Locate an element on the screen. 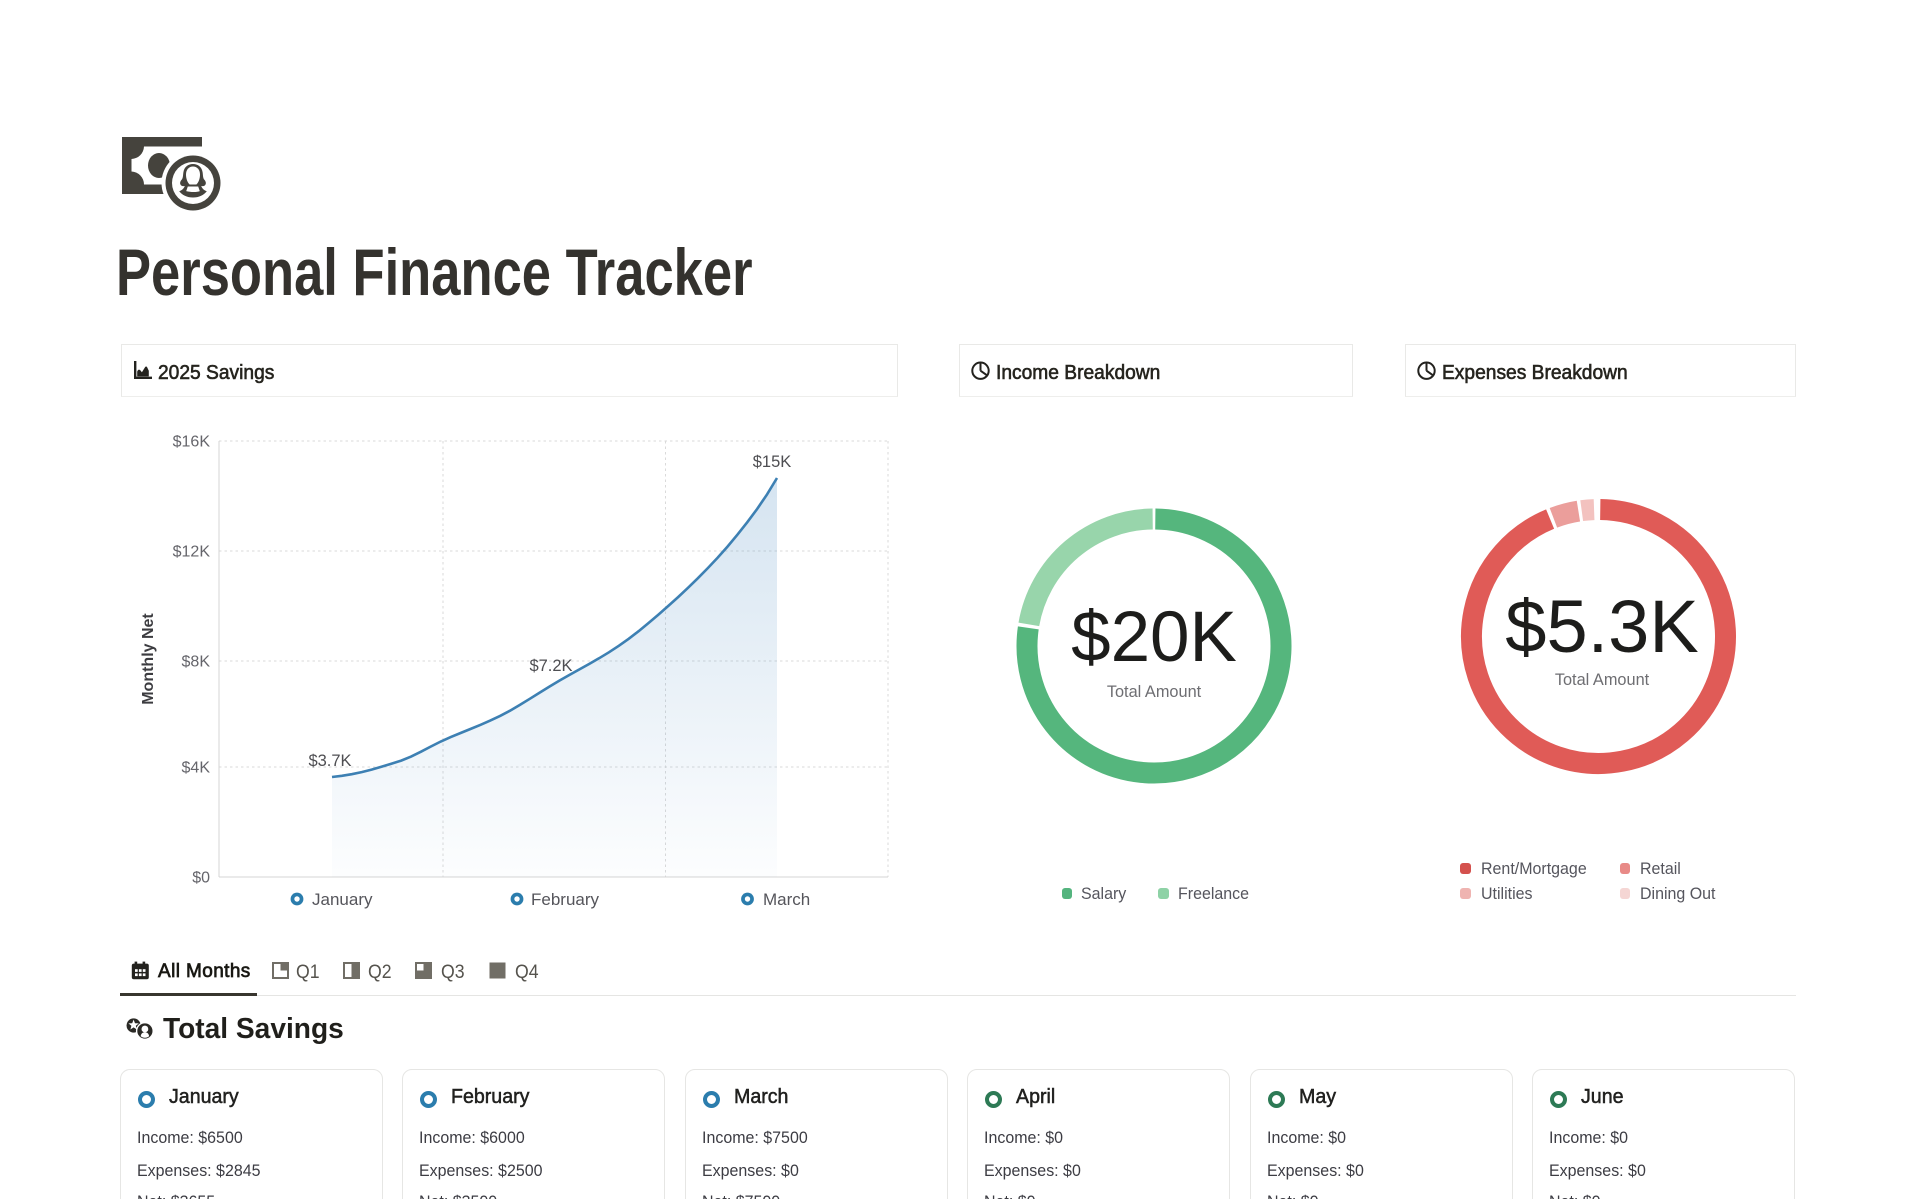  svg-text: January is located at coordinates (342, 899).